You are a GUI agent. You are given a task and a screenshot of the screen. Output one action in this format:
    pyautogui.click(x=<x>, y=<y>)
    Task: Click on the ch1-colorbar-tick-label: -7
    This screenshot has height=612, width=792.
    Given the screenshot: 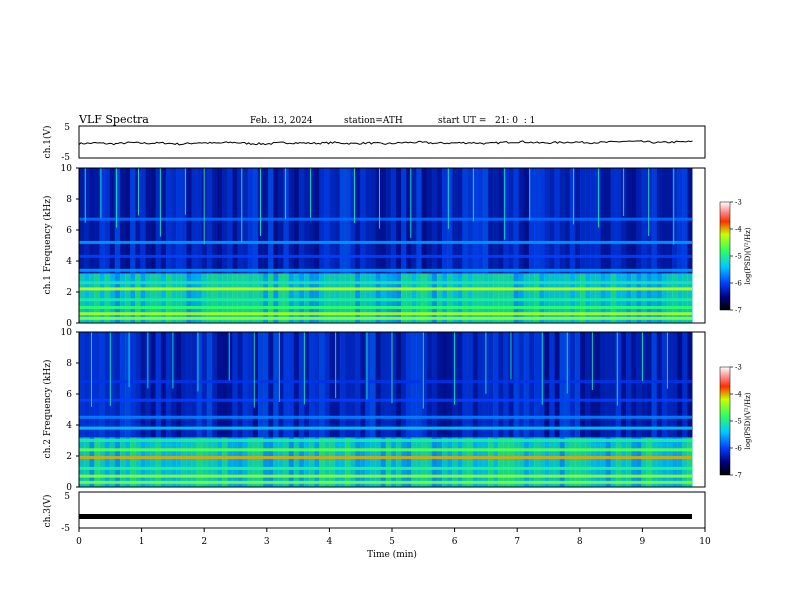 What is the action you would take?
    pyautogui.click(x=738, y=311)
    